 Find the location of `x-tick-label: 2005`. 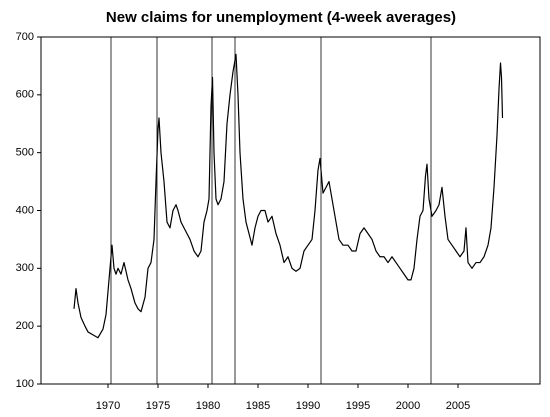

x-tick-label: 2005 is located at coordinates (458, 406).